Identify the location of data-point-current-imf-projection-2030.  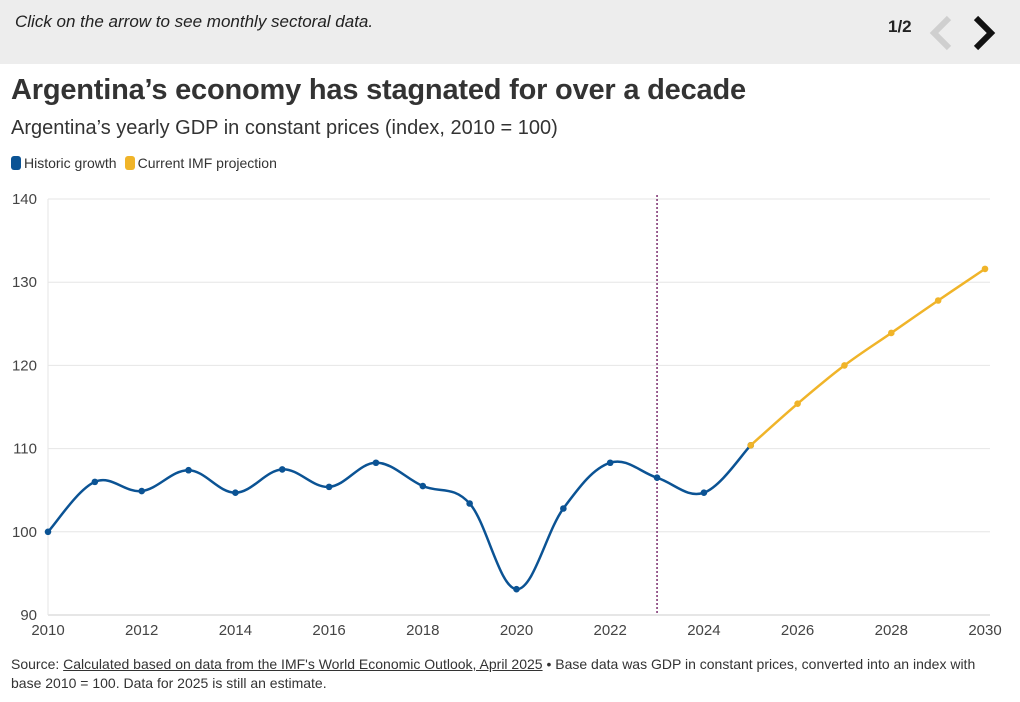
(985, 269).